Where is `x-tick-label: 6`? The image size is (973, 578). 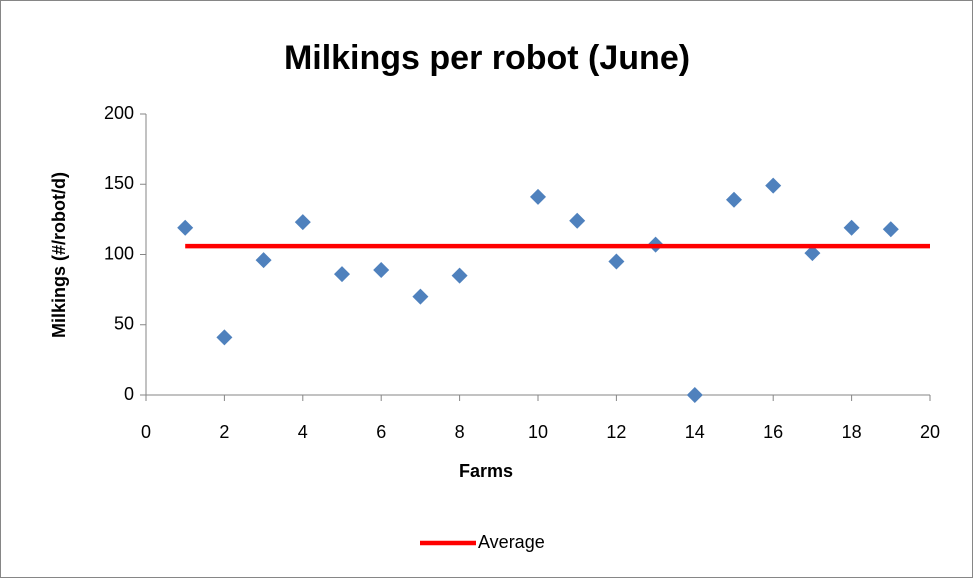 x-tick-label: 6 is located at coordinates (381, 432).